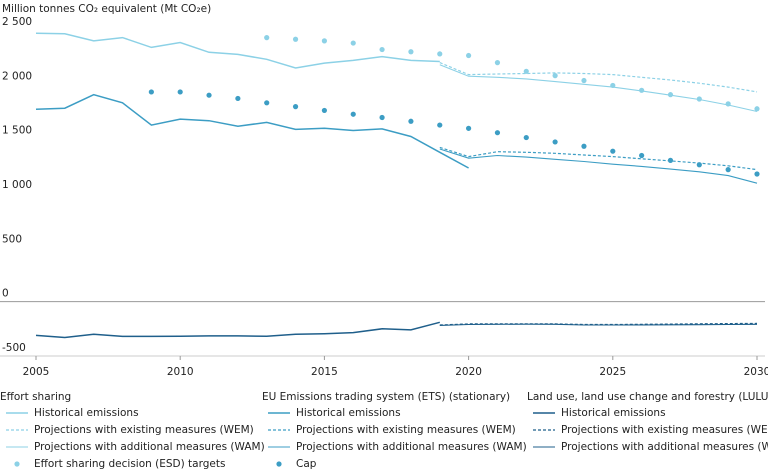 The image size is (768, 469). I want to click on legend-group-title: Effort sharing, so click(35, 397).